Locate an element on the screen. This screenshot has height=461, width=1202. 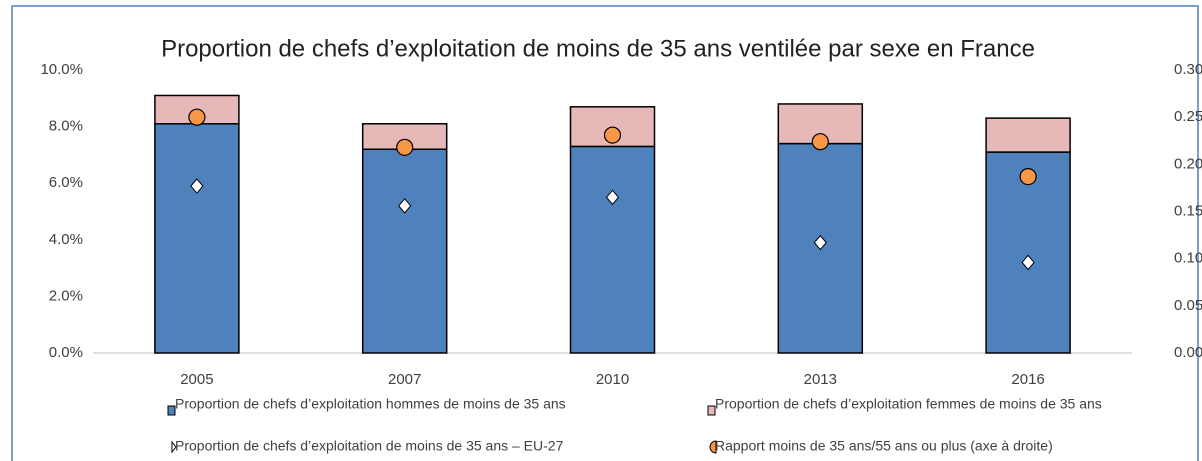
y-tick-label: 4.0% is located at coordinates (66, 239).